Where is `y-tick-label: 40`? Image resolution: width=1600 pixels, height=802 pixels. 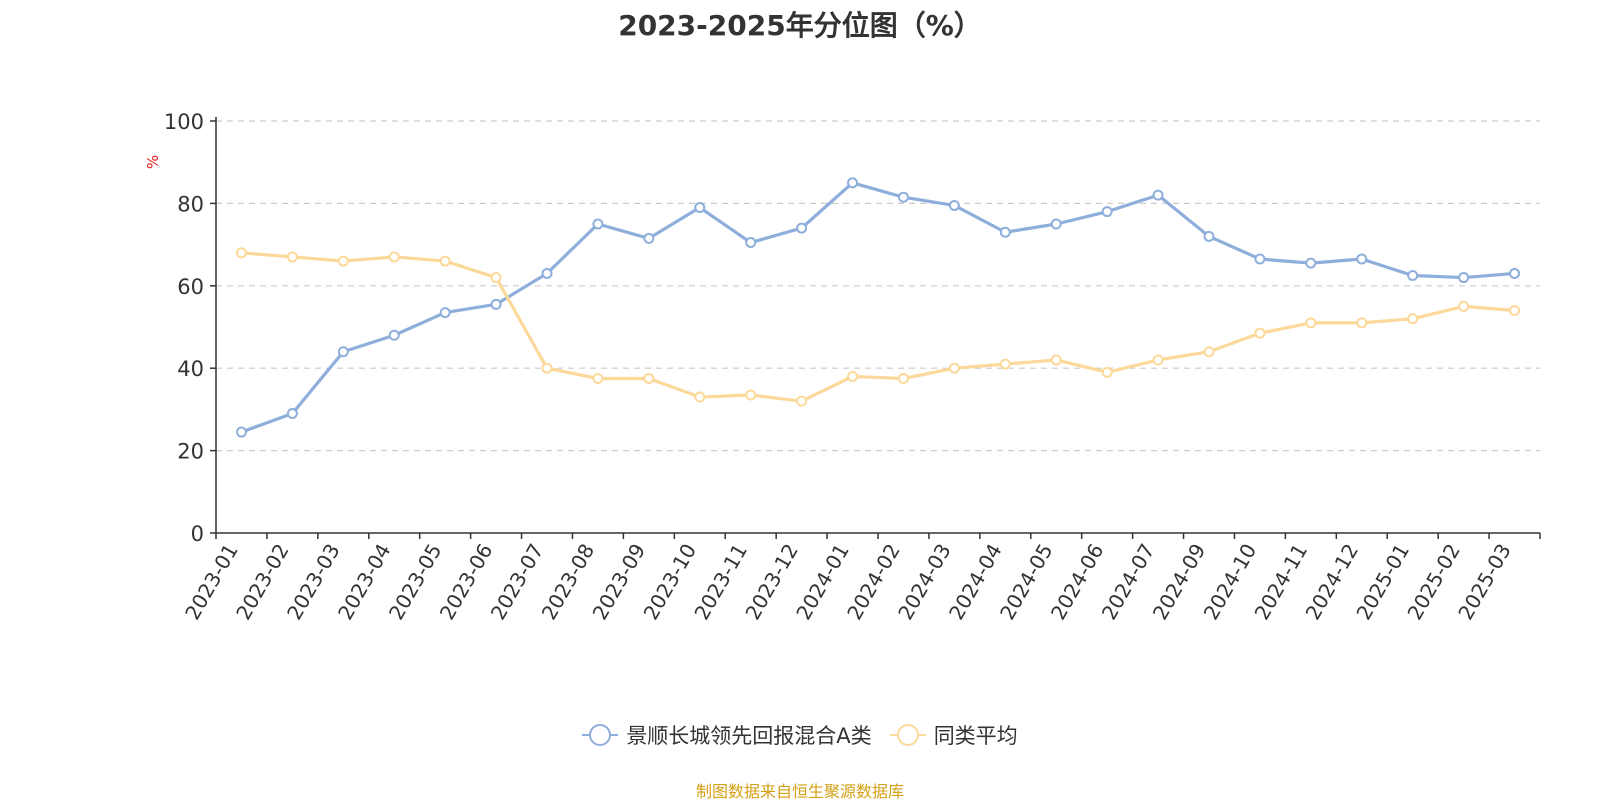
y-tick-label: 40 is located at coordinates (190, 369).